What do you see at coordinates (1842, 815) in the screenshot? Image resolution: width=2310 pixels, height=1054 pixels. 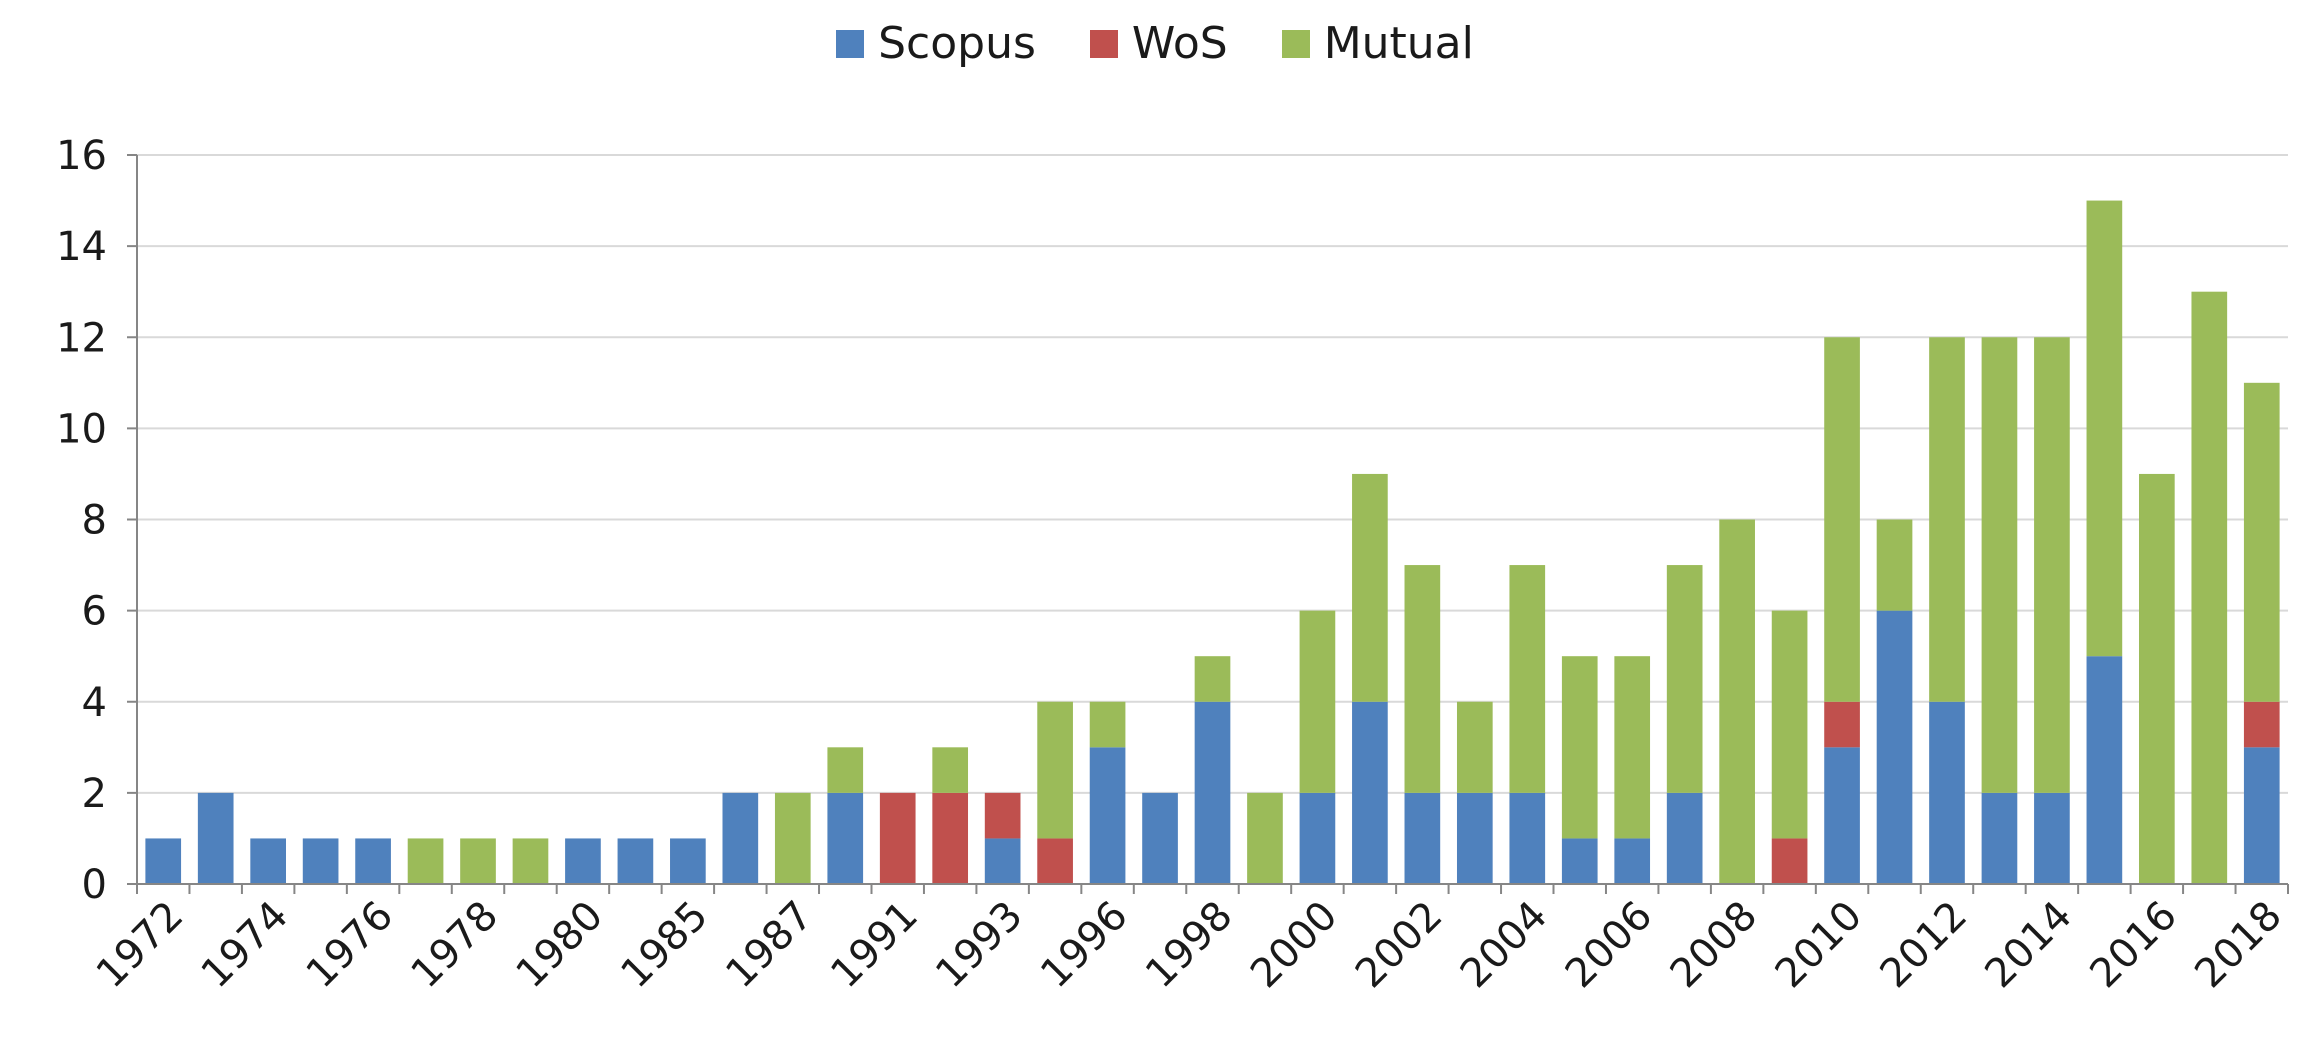 I see `bar-scopus-2010` at bounding box center [1842, 815].